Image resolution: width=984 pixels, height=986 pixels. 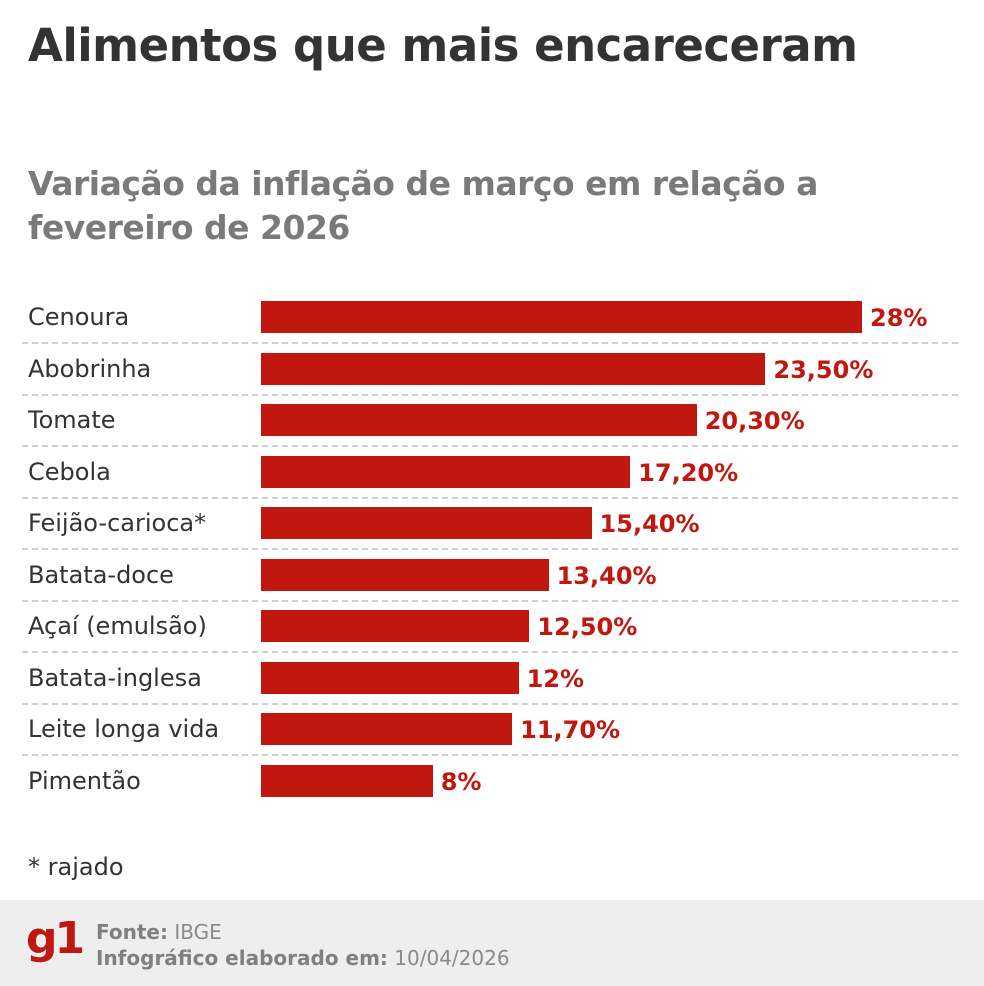 I want to click on date-line: Infográfico elaborado em: 10/04/2026, so click(x=303, y=958).